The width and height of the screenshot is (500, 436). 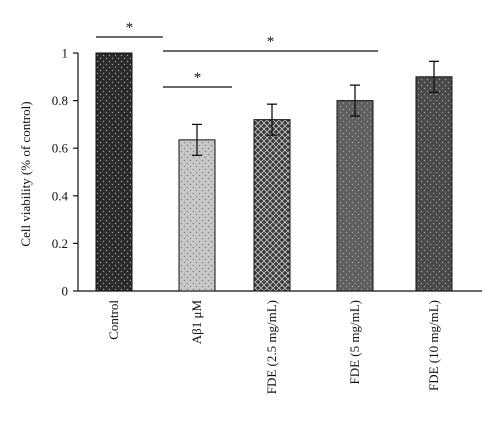 What do you see at coordinates (60, 195) in the screenshot?
I see `y-tick-label: 0.4` at bounding box center [60, 195].